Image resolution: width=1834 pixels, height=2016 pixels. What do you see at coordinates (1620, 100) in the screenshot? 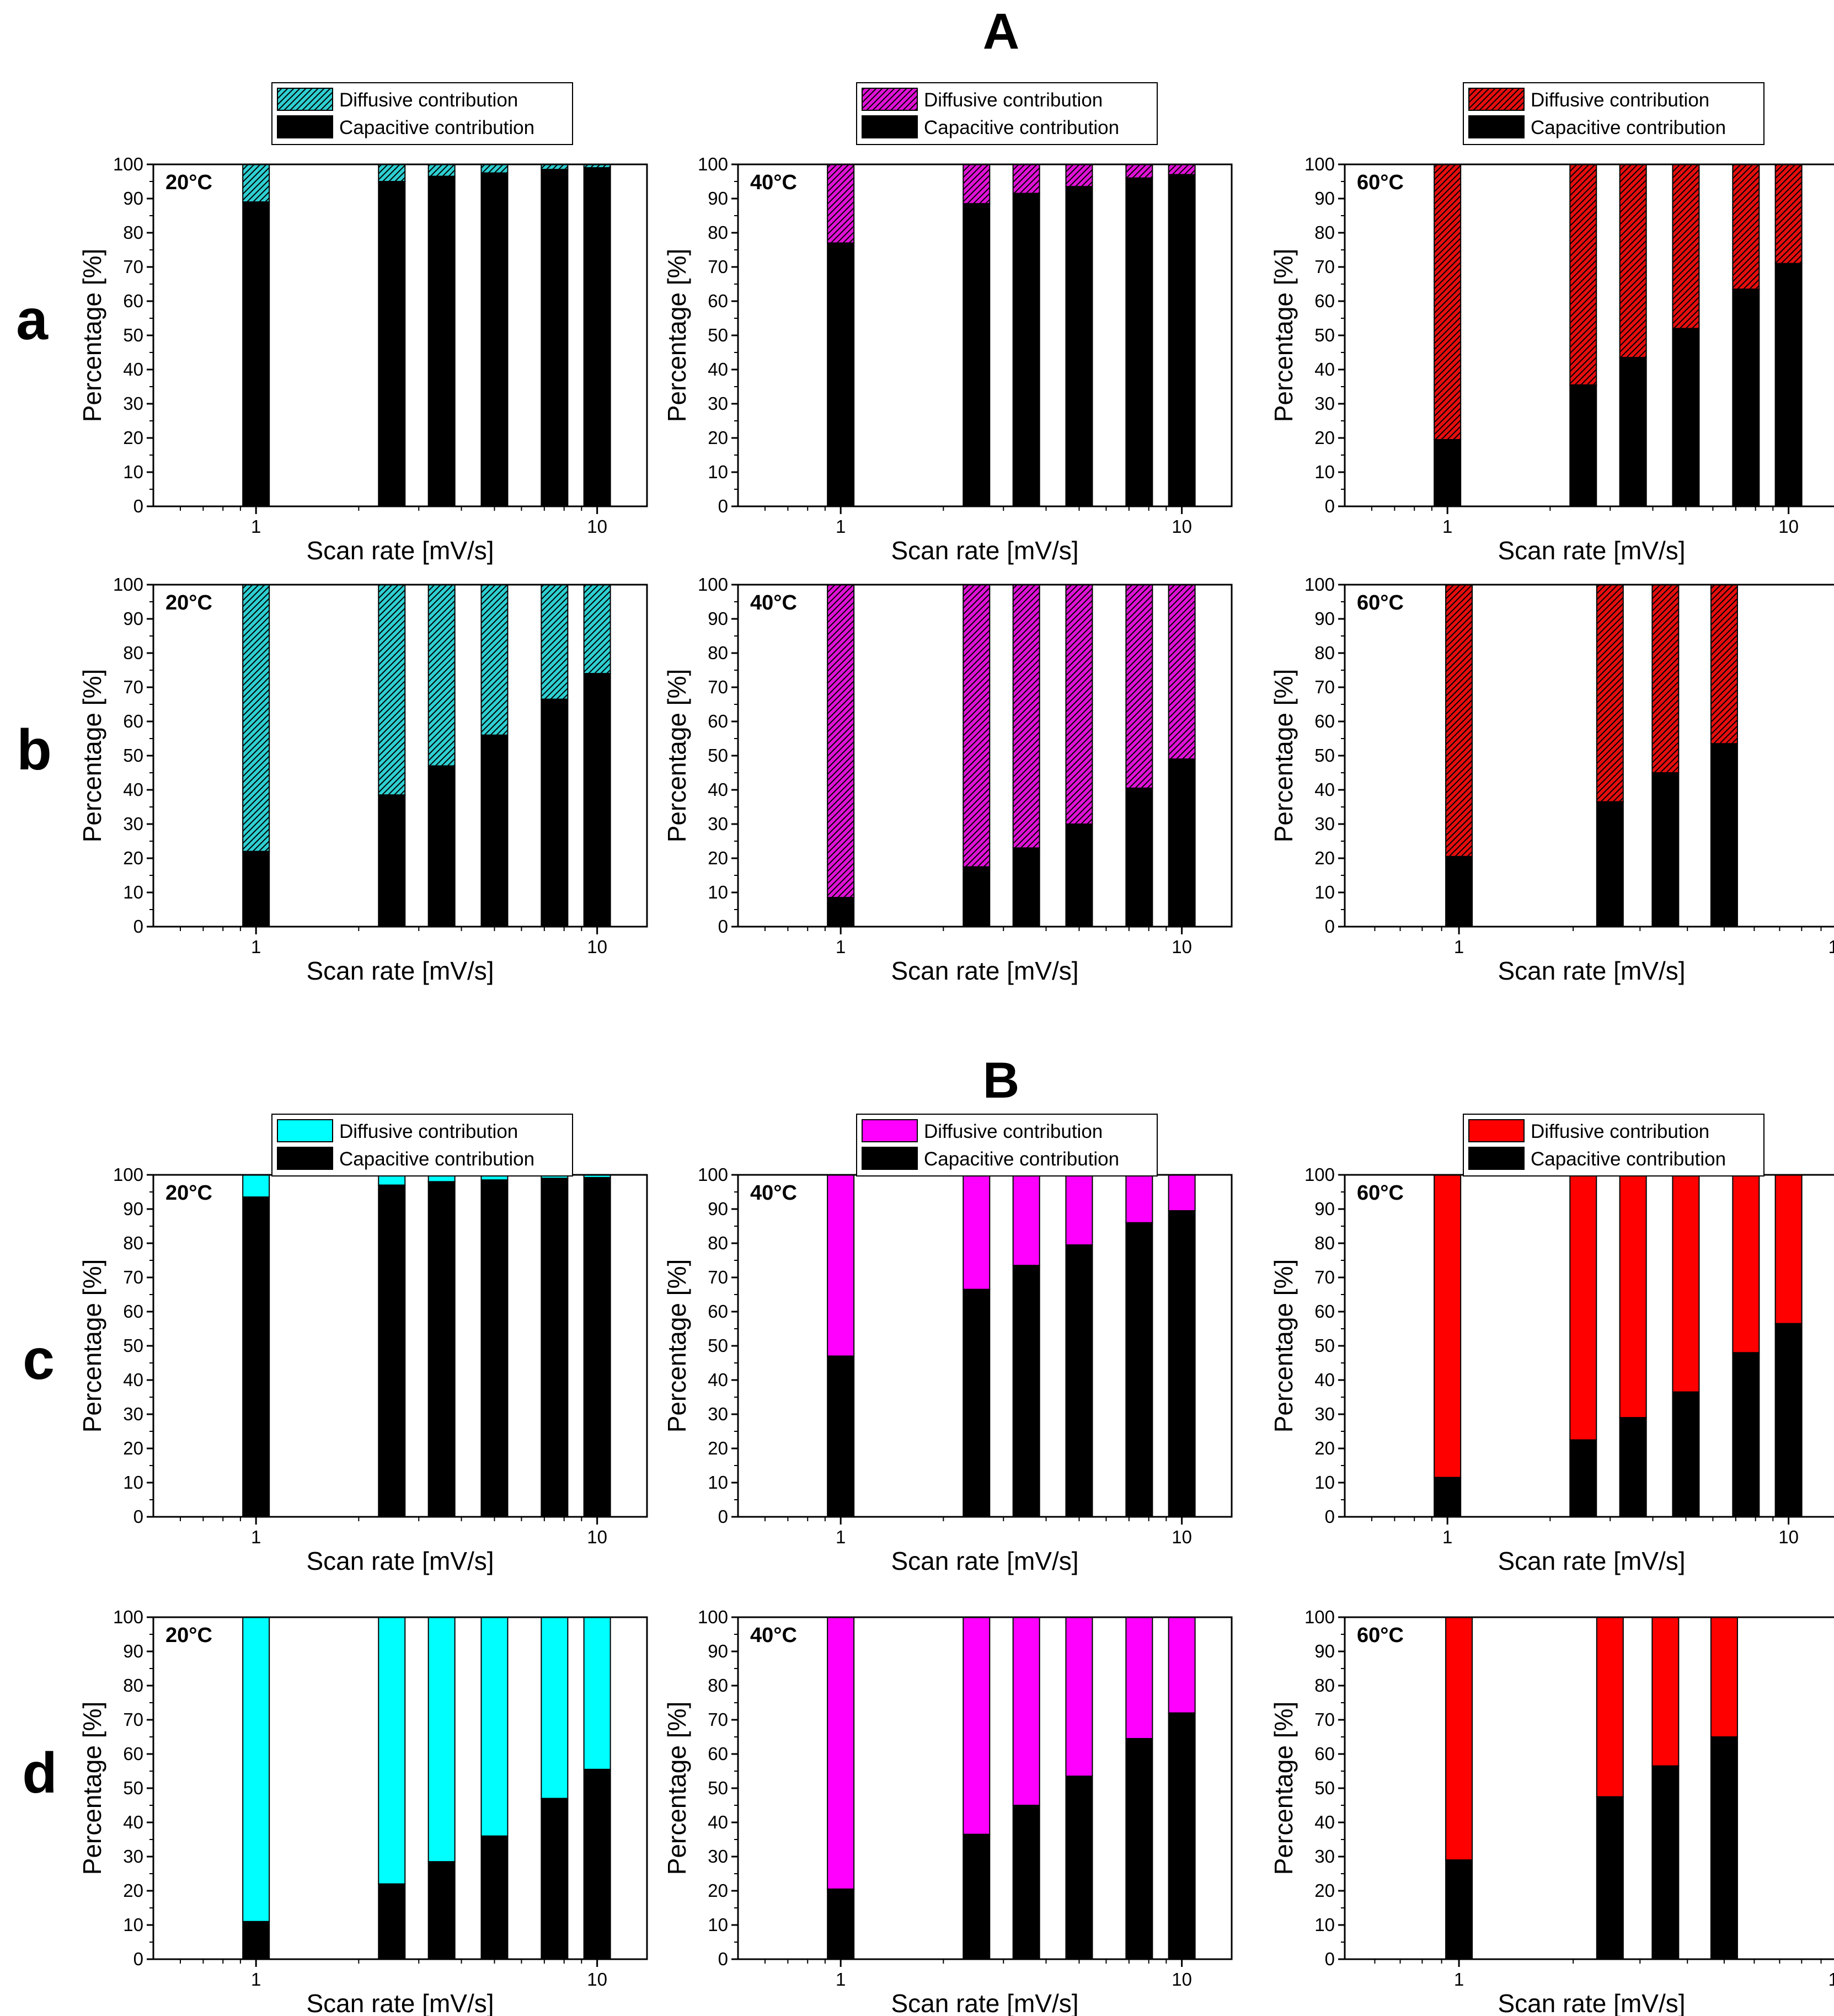
I see `legend-label-diffusive: Diffusive contribution` at bounding box center [1620, 100].